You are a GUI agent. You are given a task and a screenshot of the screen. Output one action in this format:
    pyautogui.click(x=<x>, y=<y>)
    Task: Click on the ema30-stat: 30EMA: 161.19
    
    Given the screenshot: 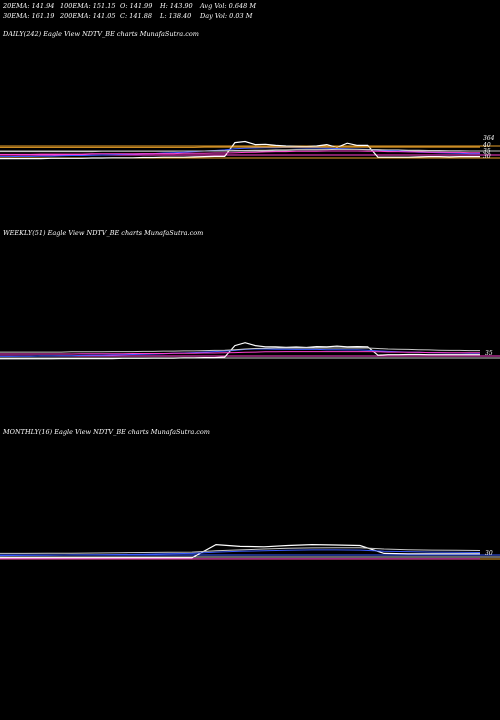 What is the action you would take?
    pyautogui.click(x=29, y=16)
    